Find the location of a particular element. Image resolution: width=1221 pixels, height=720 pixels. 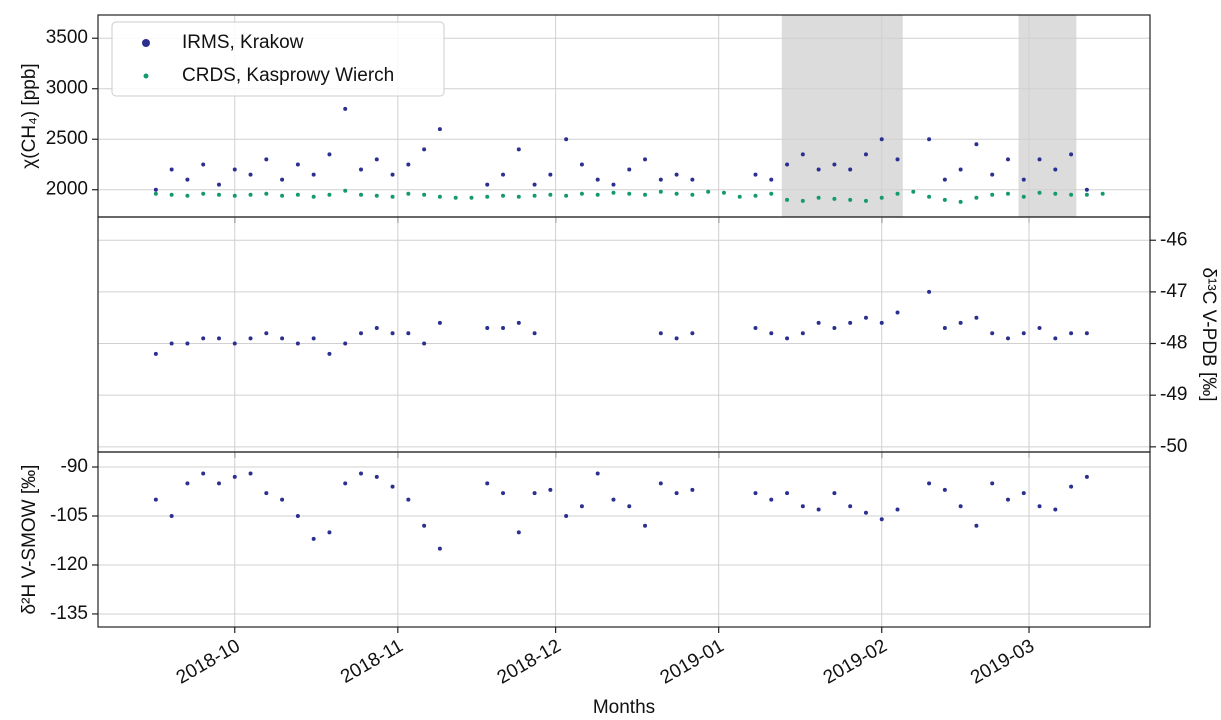

legend: IRMS, Krakow CRDS, Kasprowy Wierch is located at coordinates (278, 59).